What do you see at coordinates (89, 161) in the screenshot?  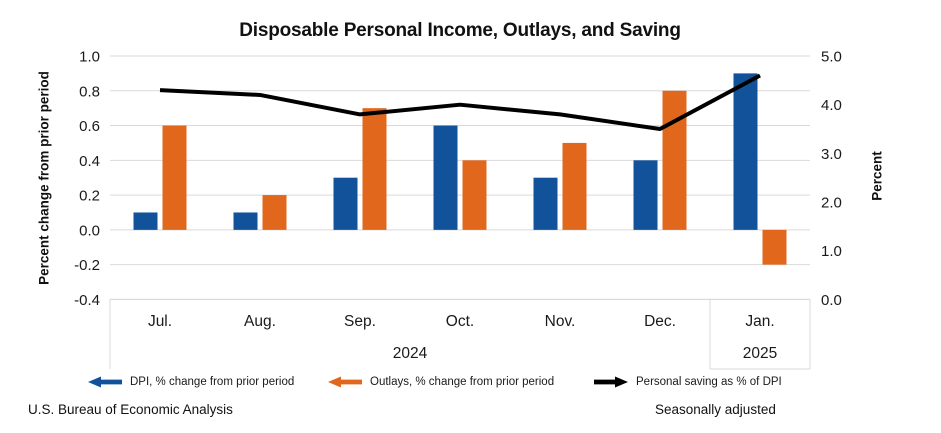 I see `left-axis-tick: 0.4` at bounding box center [89, 161].